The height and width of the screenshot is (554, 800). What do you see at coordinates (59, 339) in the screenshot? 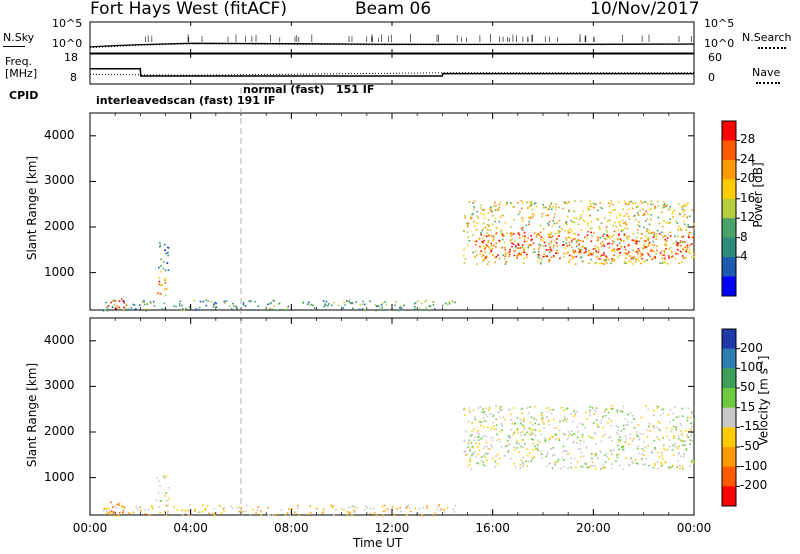
I see `y-tick-label: 4000` at bounding box center [59, 339].